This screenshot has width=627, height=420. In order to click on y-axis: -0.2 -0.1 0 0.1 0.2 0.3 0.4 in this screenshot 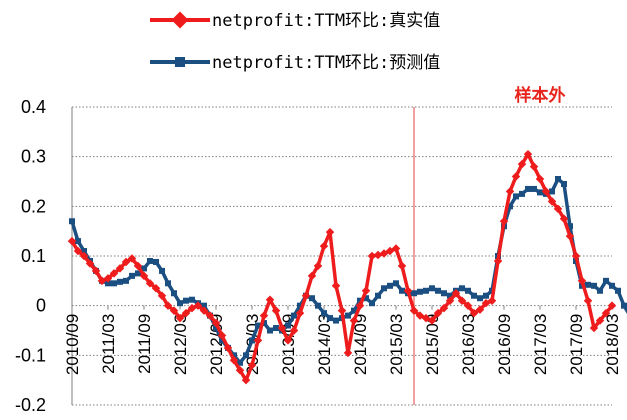, I will do `click(44, 256)`.